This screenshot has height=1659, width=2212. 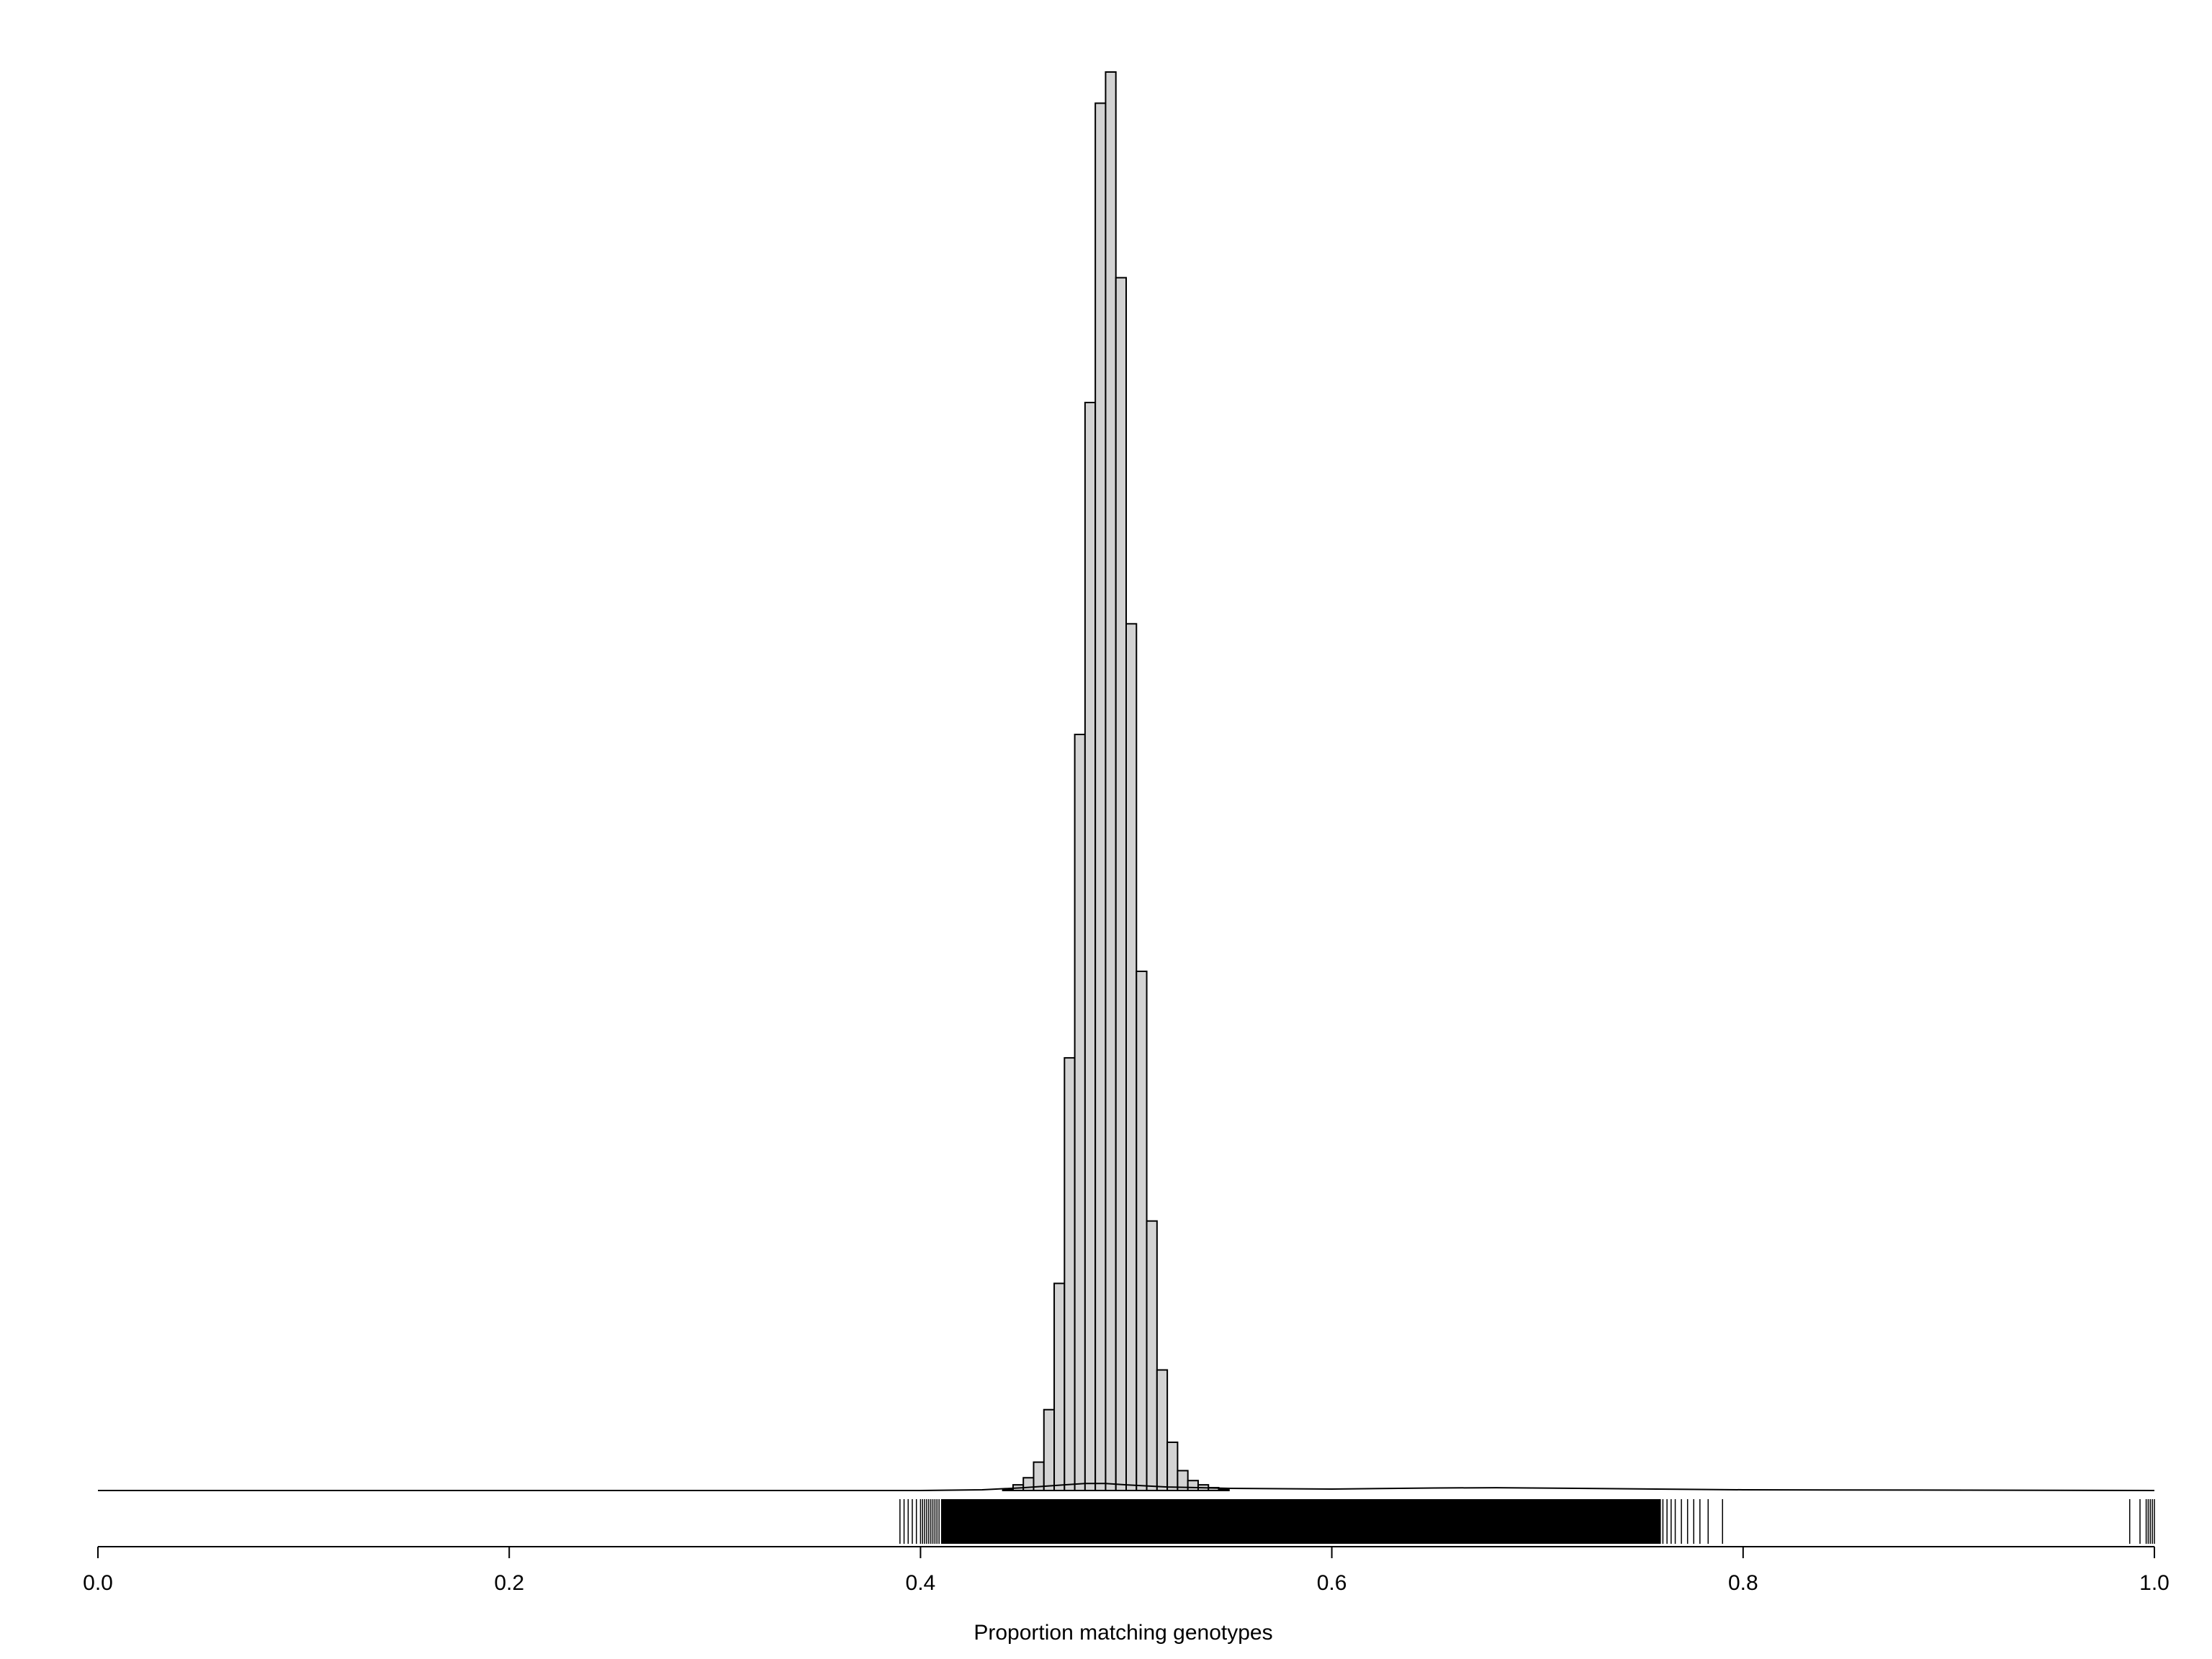 What do you see at coordinates (1332, 1583) in the screenshot?
I see `x-tick-label: 0.6` at bounding box center [1332, 1583].